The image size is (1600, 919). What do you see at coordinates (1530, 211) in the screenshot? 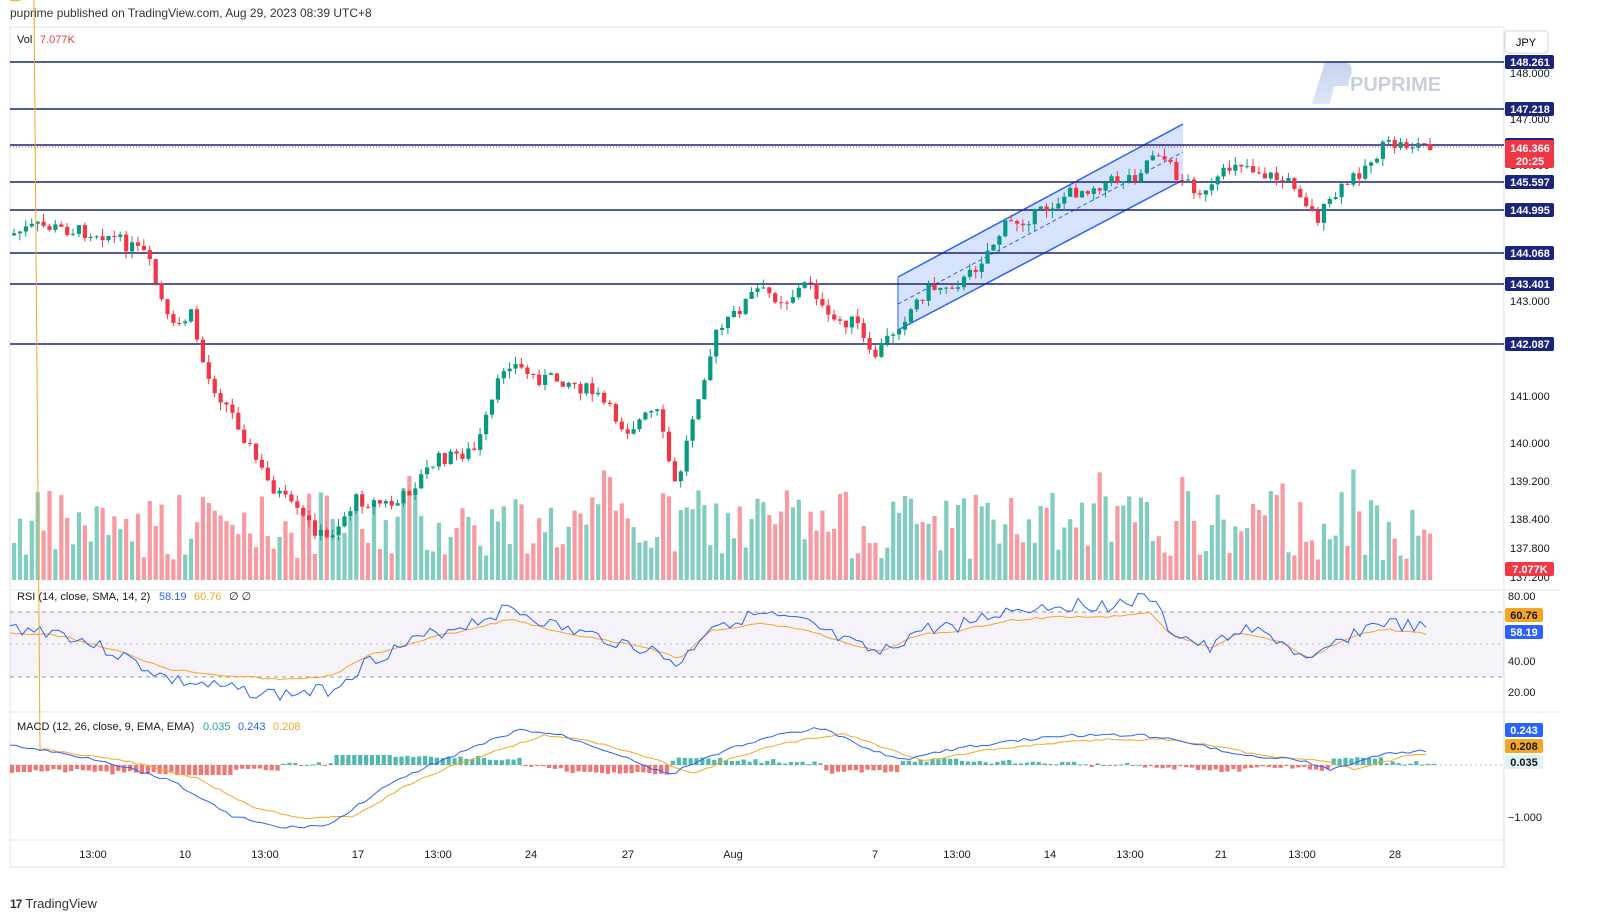
I see `level-tag: 144.995` at bounding box center [1530, 211].